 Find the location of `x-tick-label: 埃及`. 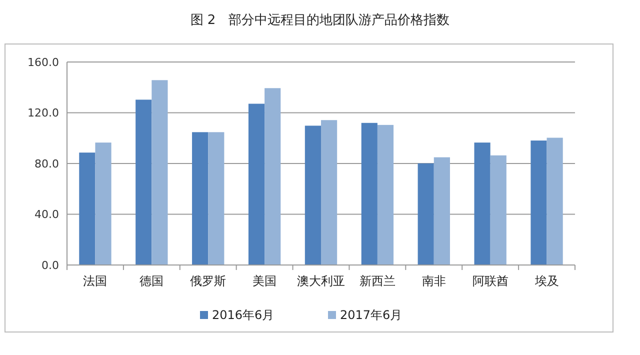

x-tick-label: 埃及 is located at coordinates (546, 281).